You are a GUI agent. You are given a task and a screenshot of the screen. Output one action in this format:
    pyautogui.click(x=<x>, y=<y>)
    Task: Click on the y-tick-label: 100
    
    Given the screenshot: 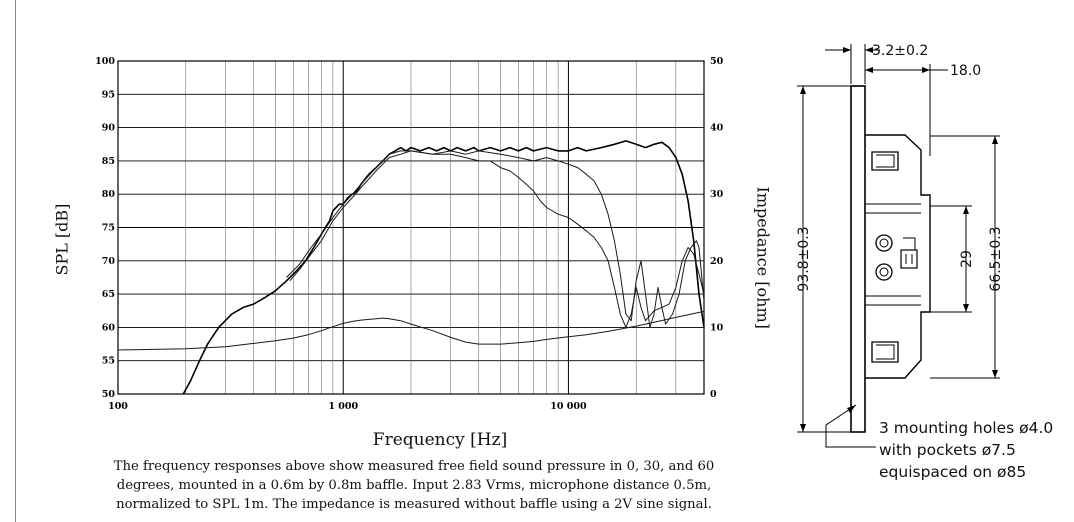 What is the action you would take?
    pyautogui.click(x=105, y=61)
    